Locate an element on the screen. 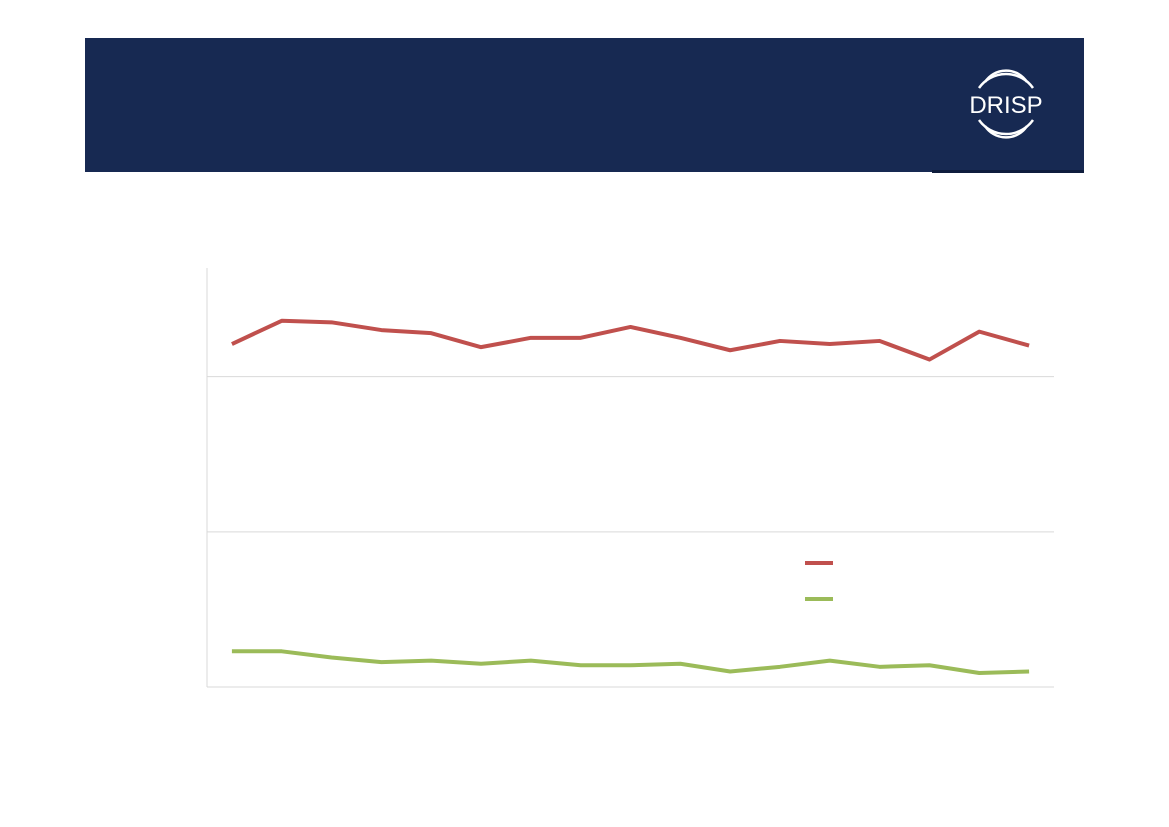  header-accent is located at coordinates (1008, 171).